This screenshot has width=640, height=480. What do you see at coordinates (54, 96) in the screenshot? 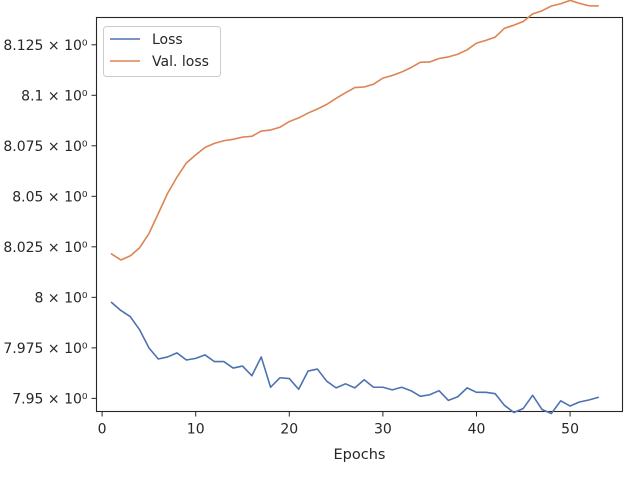
I see `y-tick-label: 8.1 × 10⁰` at bounding box center [54, 96].